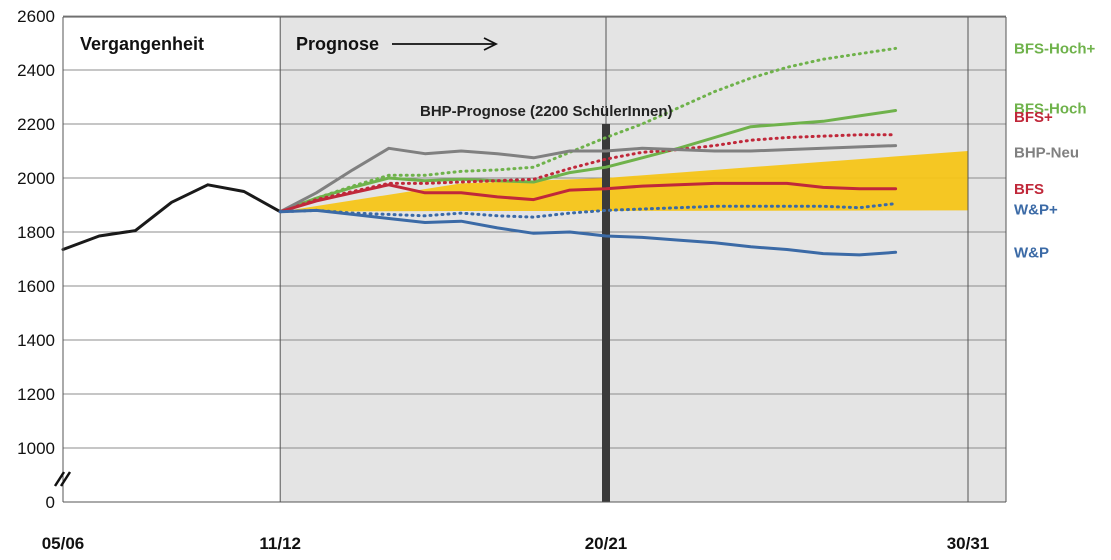  What do you see at coordinates (280, 543) in the screenshot?
I see `x-tick-label: 11/12` at bounding box center [280, 543].